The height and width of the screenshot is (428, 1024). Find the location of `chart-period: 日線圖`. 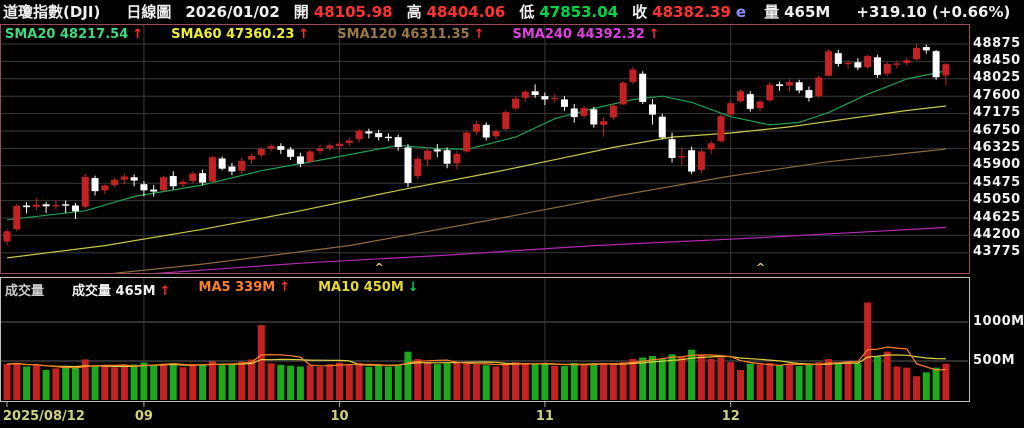

chart-period: 日線圖 is located at coordinates (149, 12).